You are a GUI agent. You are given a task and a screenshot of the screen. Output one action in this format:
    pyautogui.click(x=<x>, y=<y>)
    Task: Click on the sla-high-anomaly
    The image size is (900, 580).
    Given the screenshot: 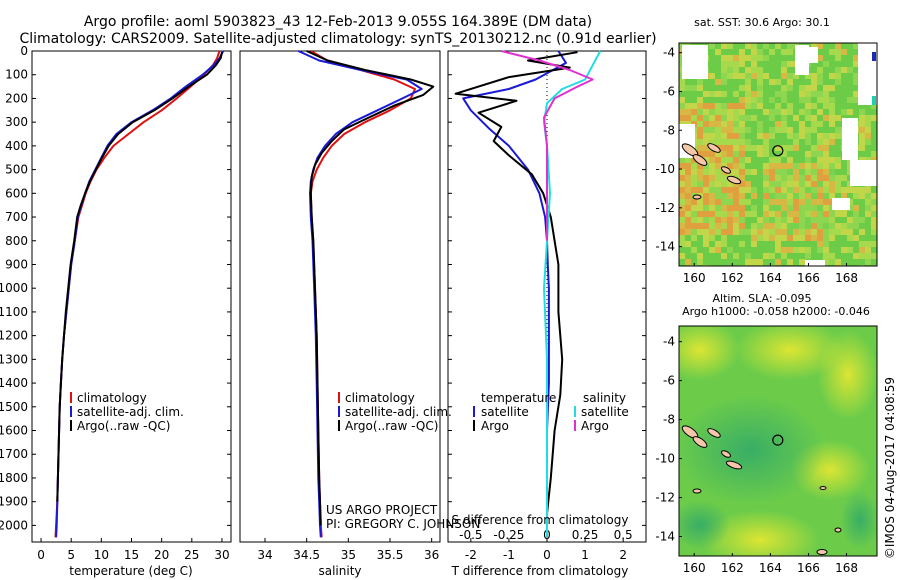 What is the action you would take?
    pyautogui.click(x=760, y=533)
    